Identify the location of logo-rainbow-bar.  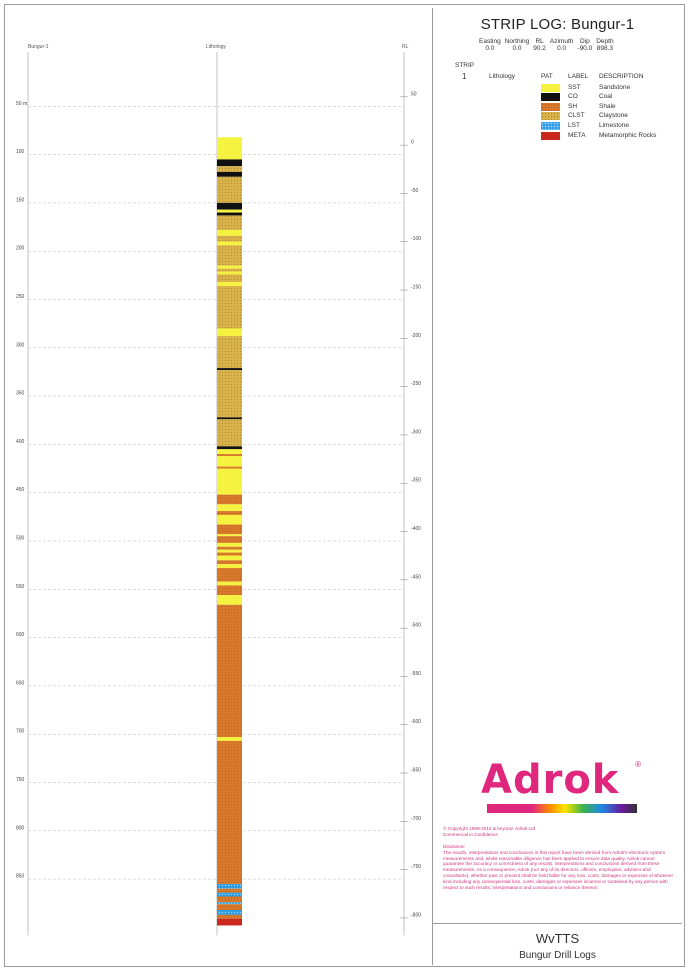
(562, 808).